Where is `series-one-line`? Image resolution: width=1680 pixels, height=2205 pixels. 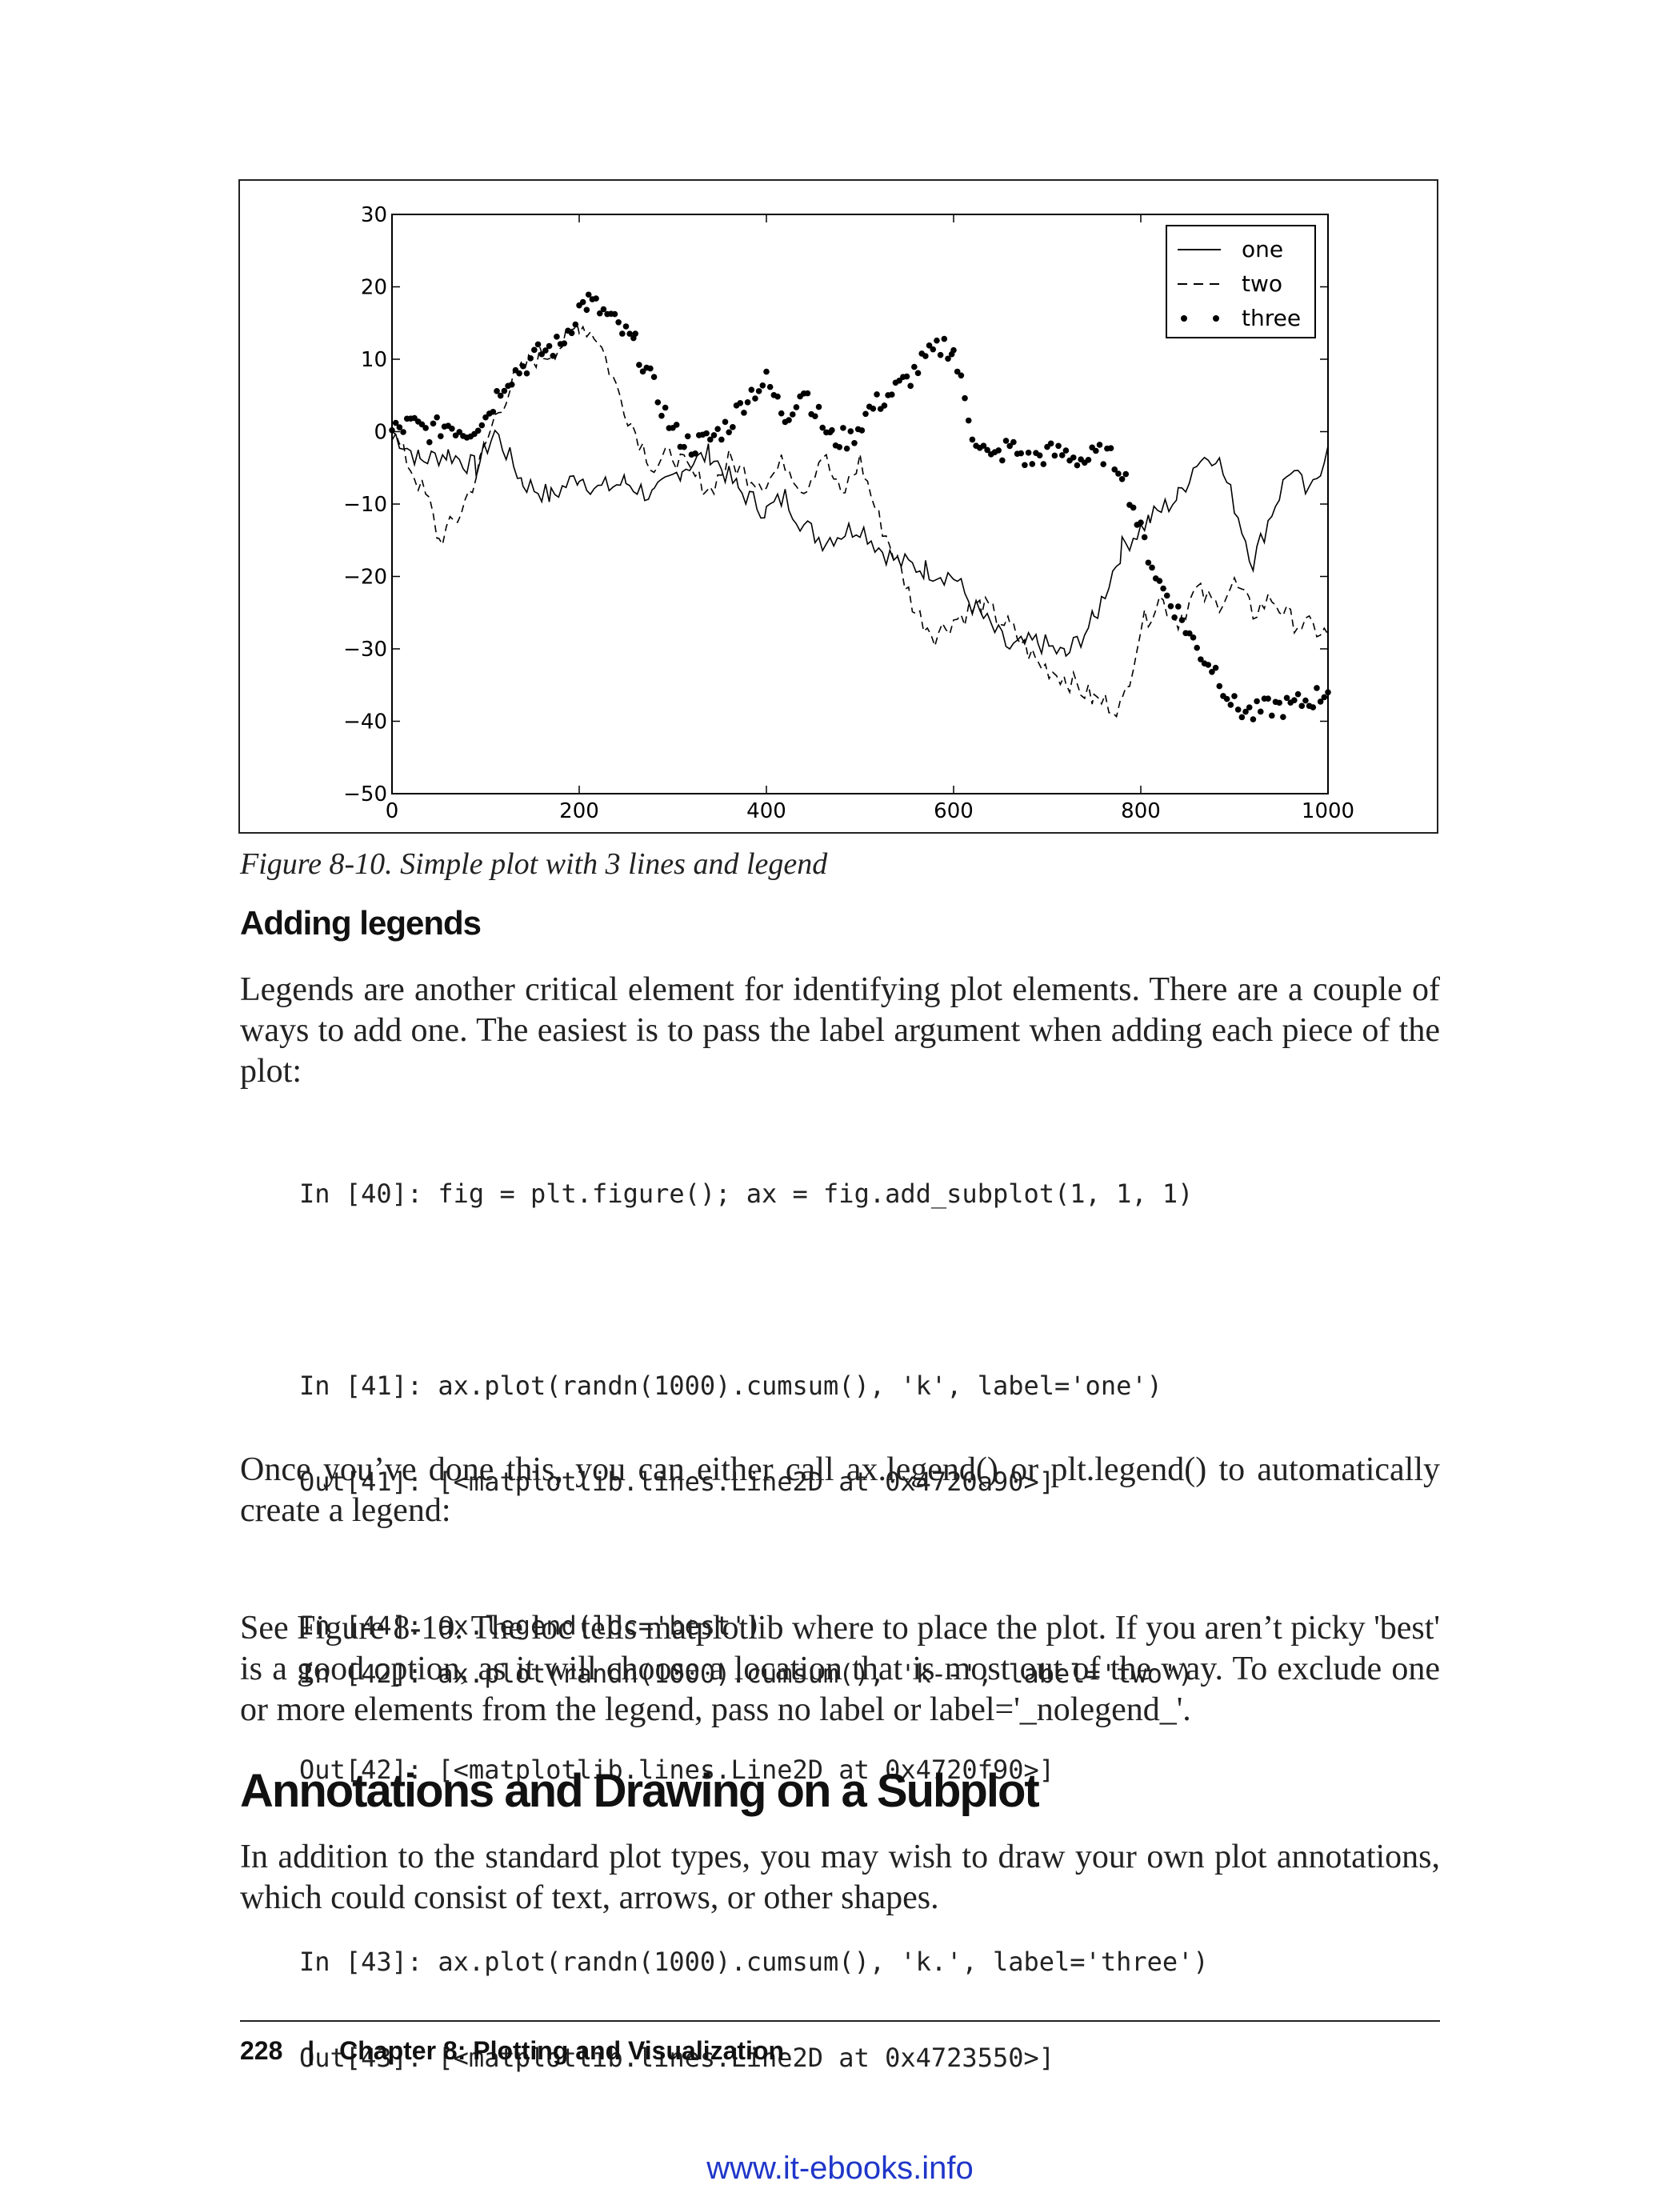
series-one-line is located at coordinates (860, 543).